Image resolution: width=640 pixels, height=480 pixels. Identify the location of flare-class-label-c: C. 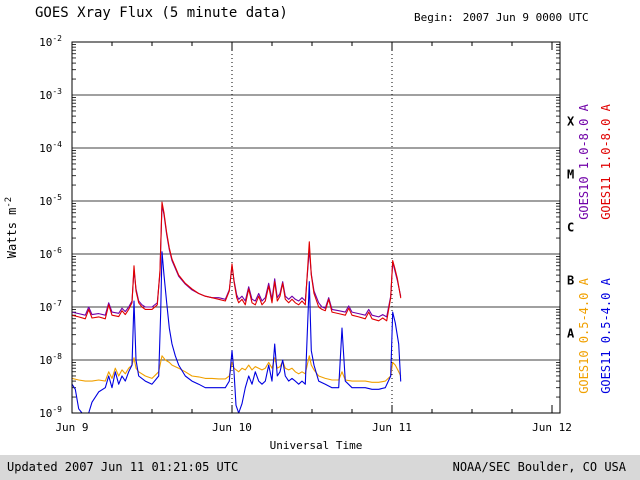
(570, 228).